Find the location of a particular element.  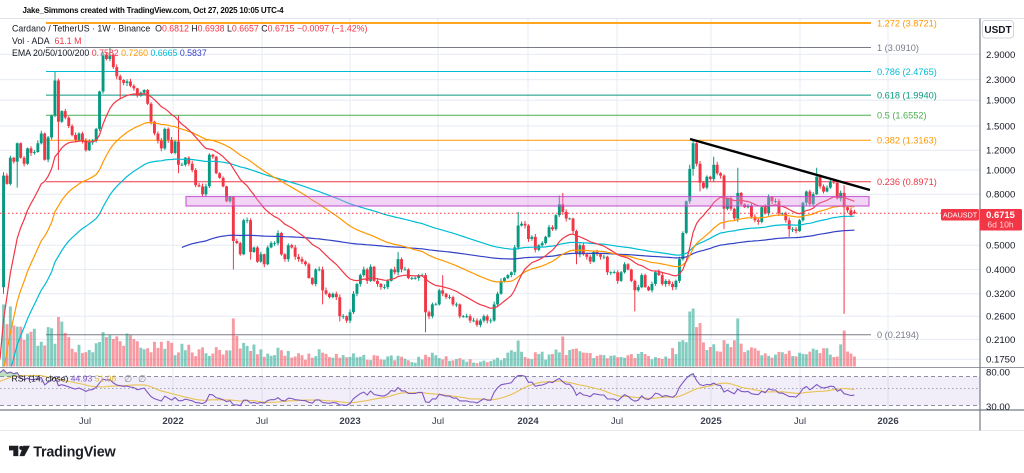

svg-text: 0.1750 is located at coordinates (1000, 360).